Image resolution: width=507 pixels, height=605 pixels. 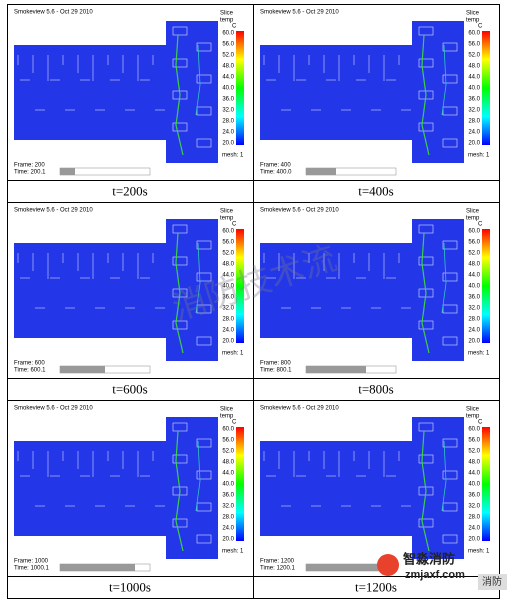 I want to click on frame-label: Frame: 400, so click(x=275, y=166).